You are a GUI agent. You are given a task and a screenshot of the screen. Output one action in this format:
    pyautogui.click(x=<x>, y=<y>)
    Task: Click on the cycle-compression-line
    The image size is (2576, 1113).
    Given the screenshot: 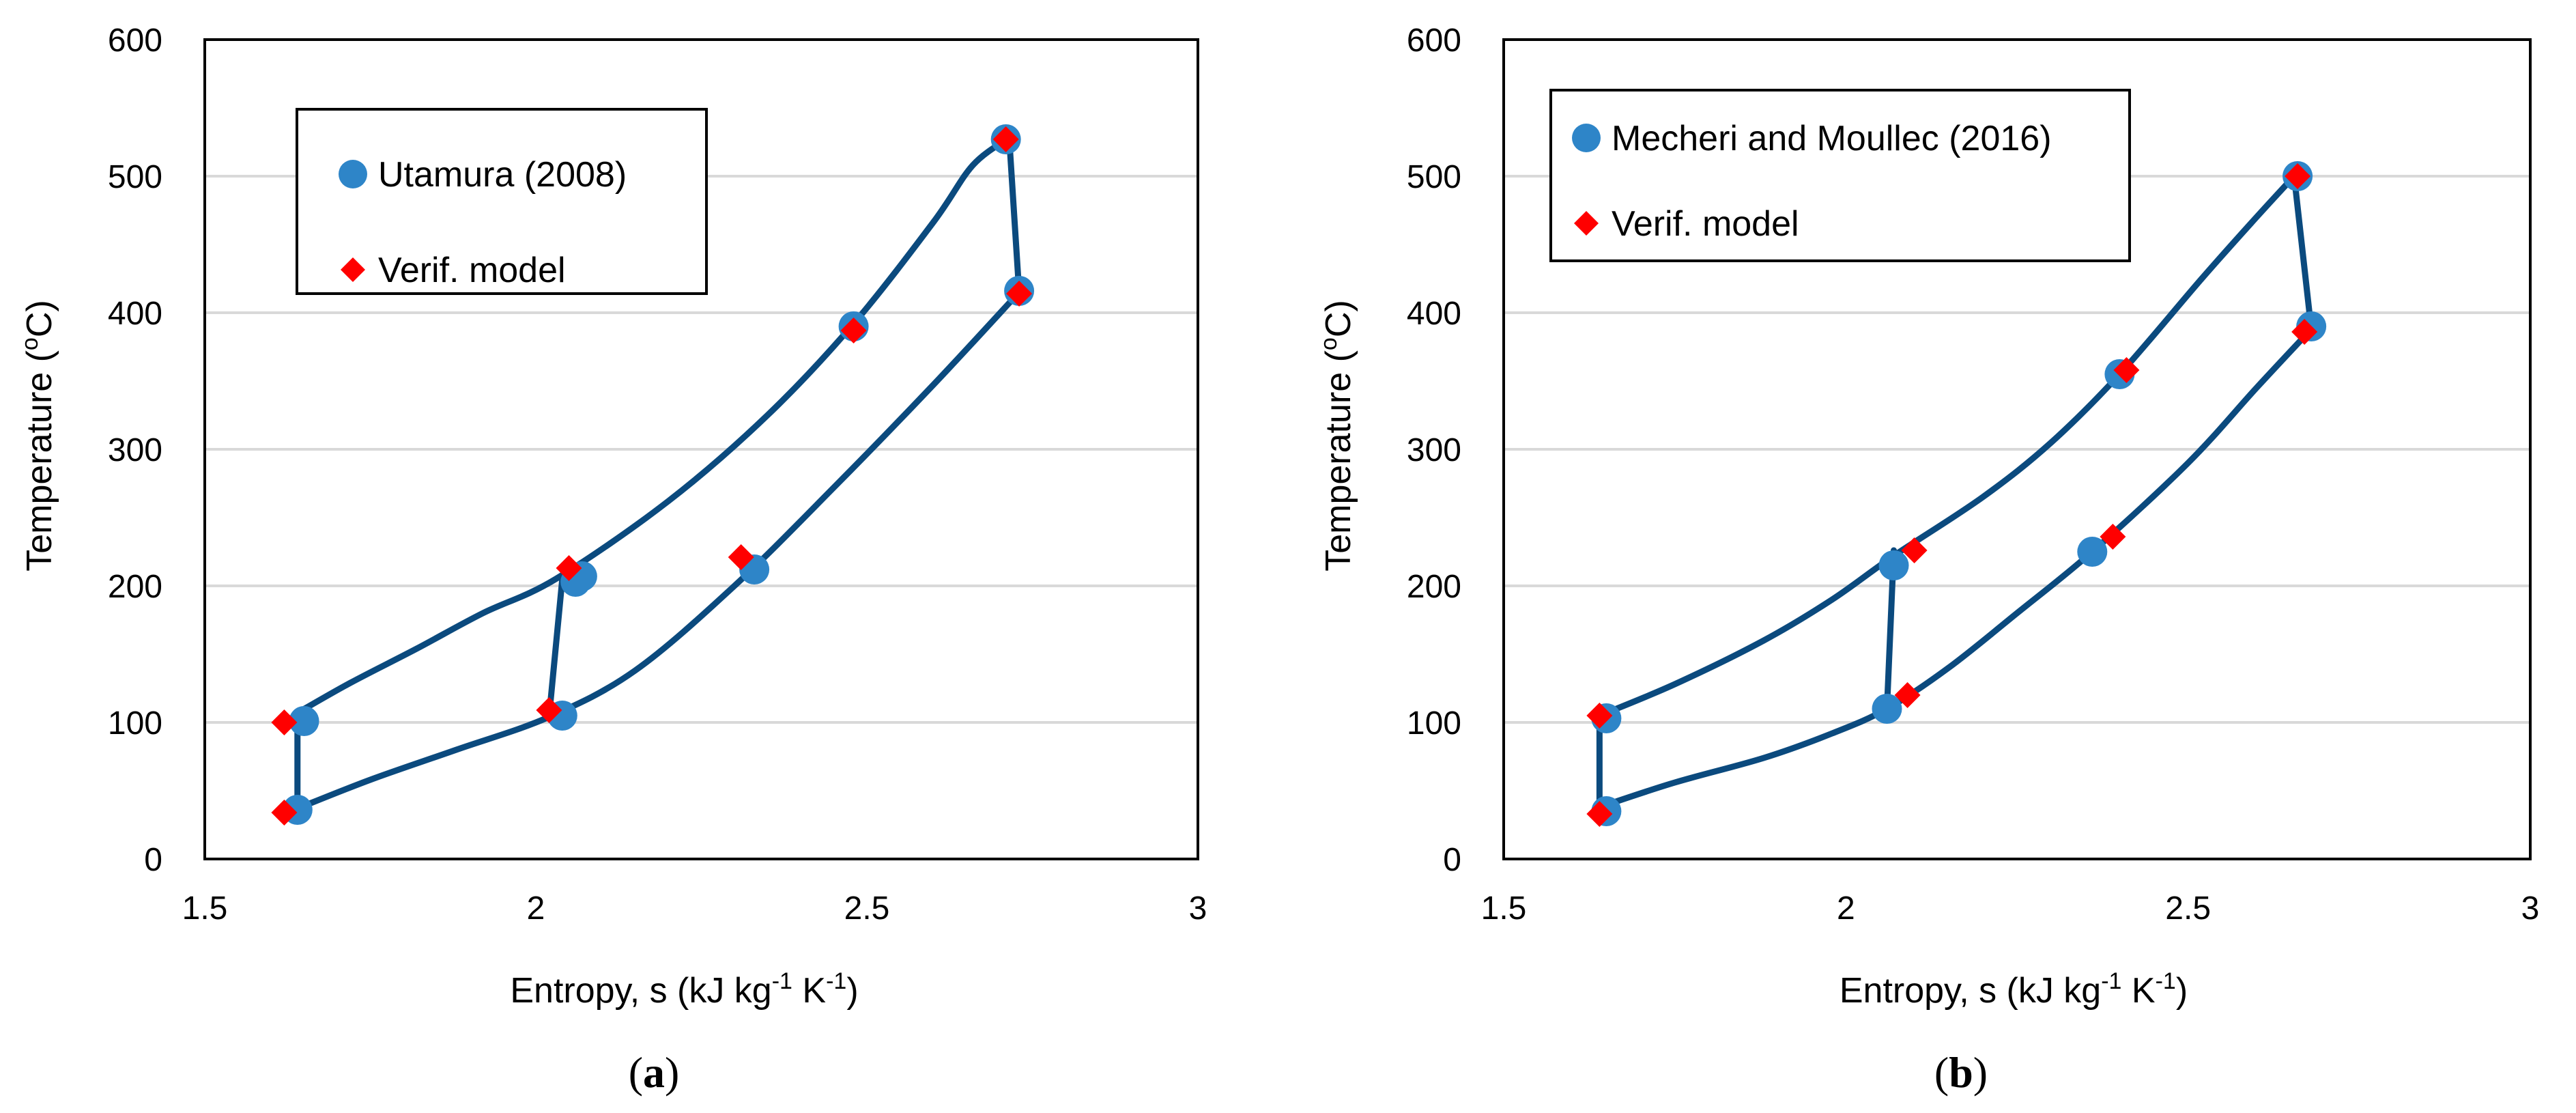 What is the action you would take?
    pyautogui.click(x=555, y=648)
    